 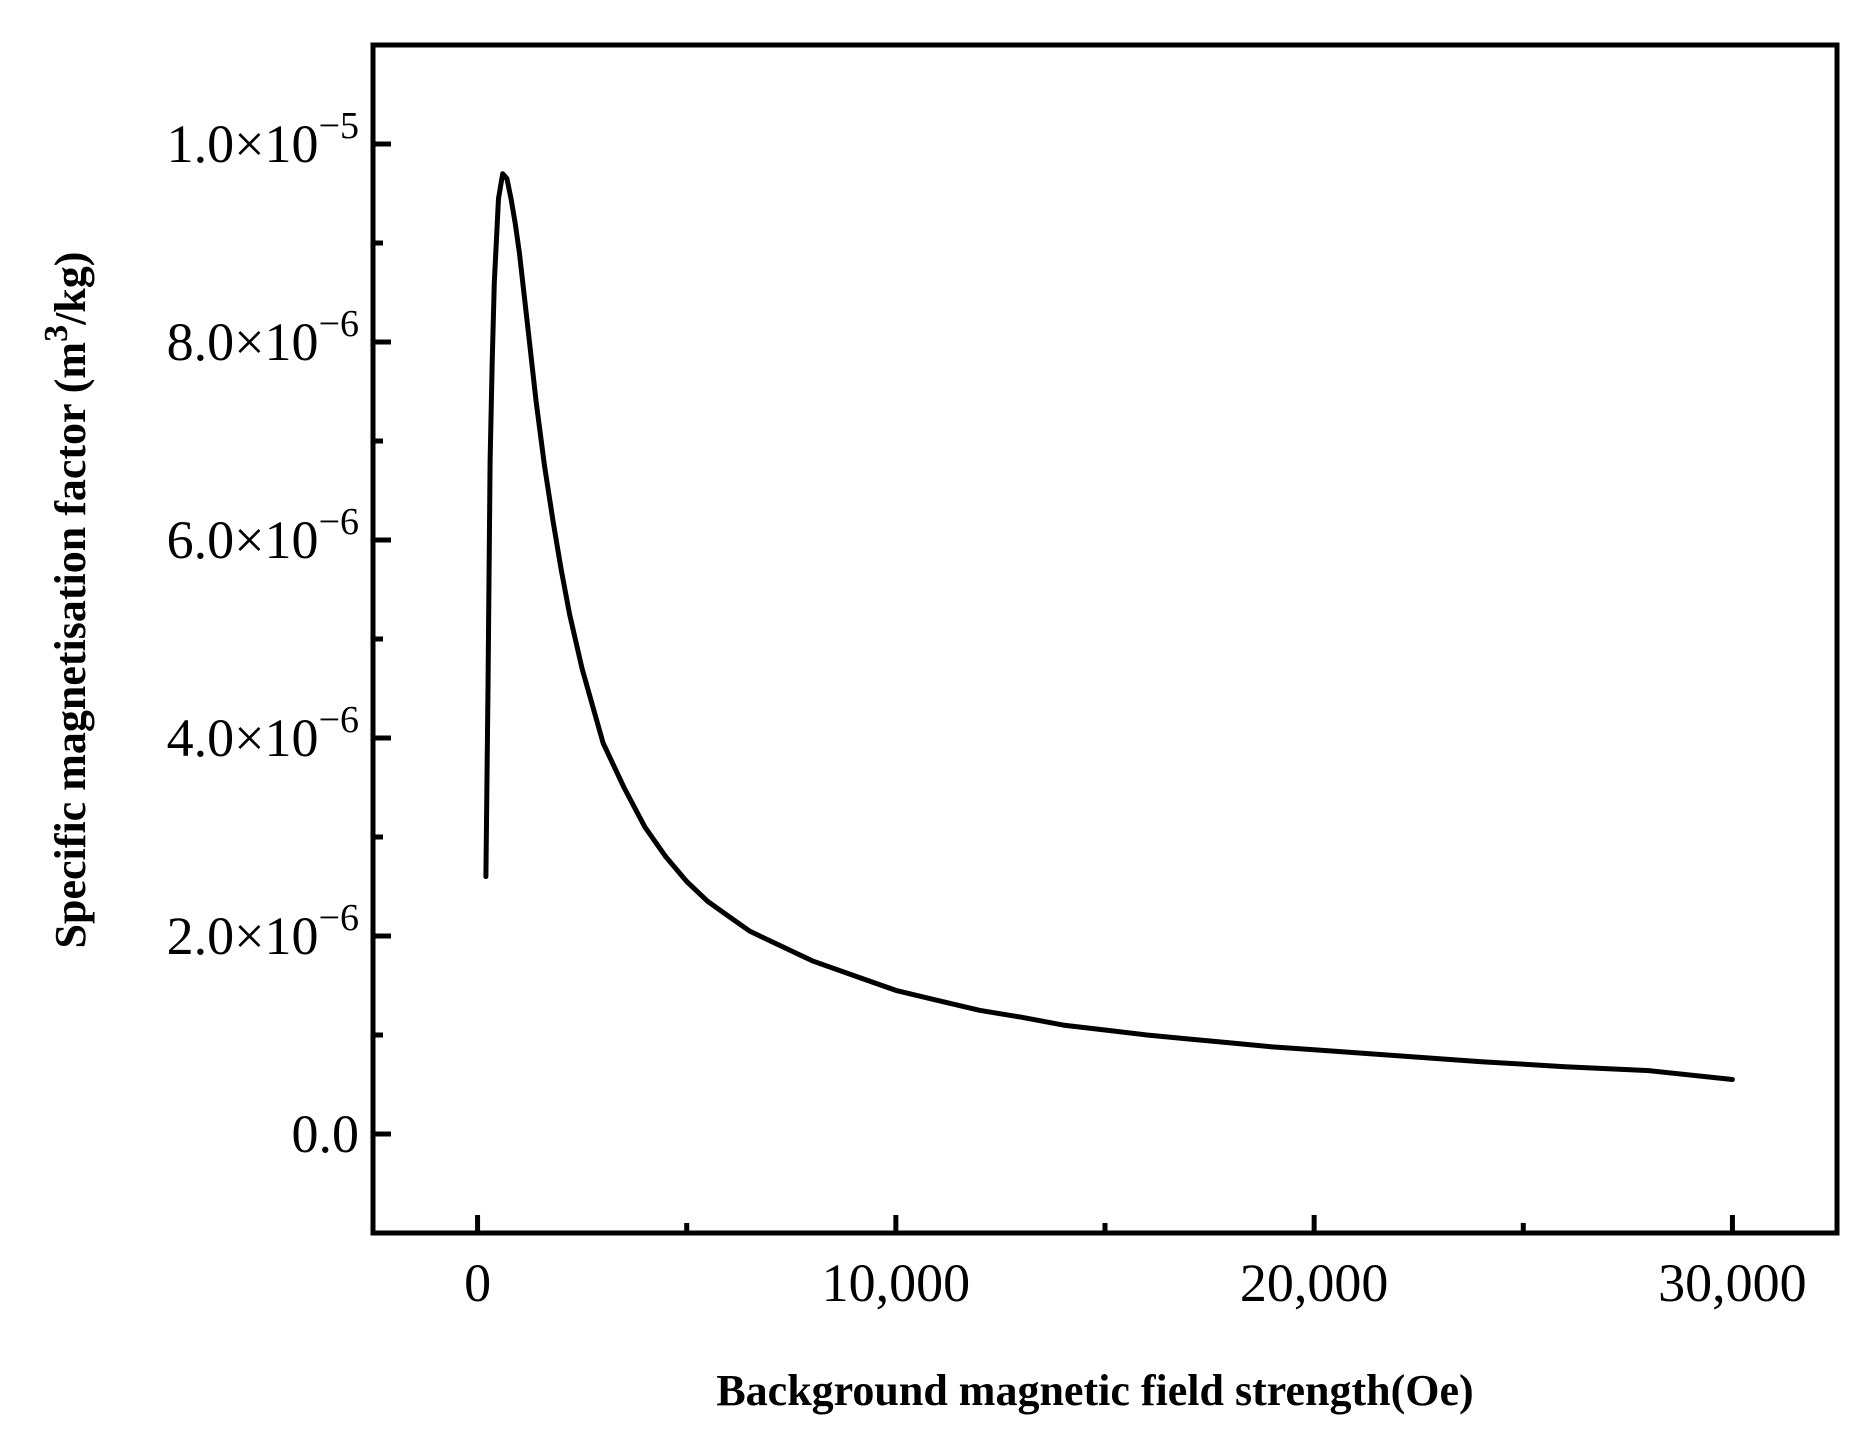 What do you see at coordinates (326, 1134) in the screenshot?
I see `y-tick-label: 0.0` at bounding box center [326, 1134].